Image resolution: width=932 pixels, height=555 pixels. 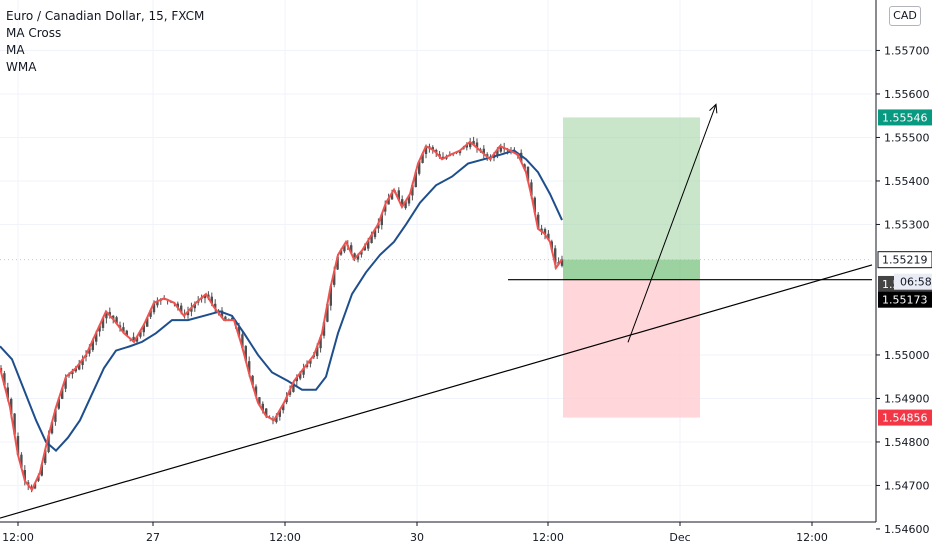 What do you see at coordinates (631, 269) in the screenshot?
I see `profit-fill` at bounding box center [631, 269].